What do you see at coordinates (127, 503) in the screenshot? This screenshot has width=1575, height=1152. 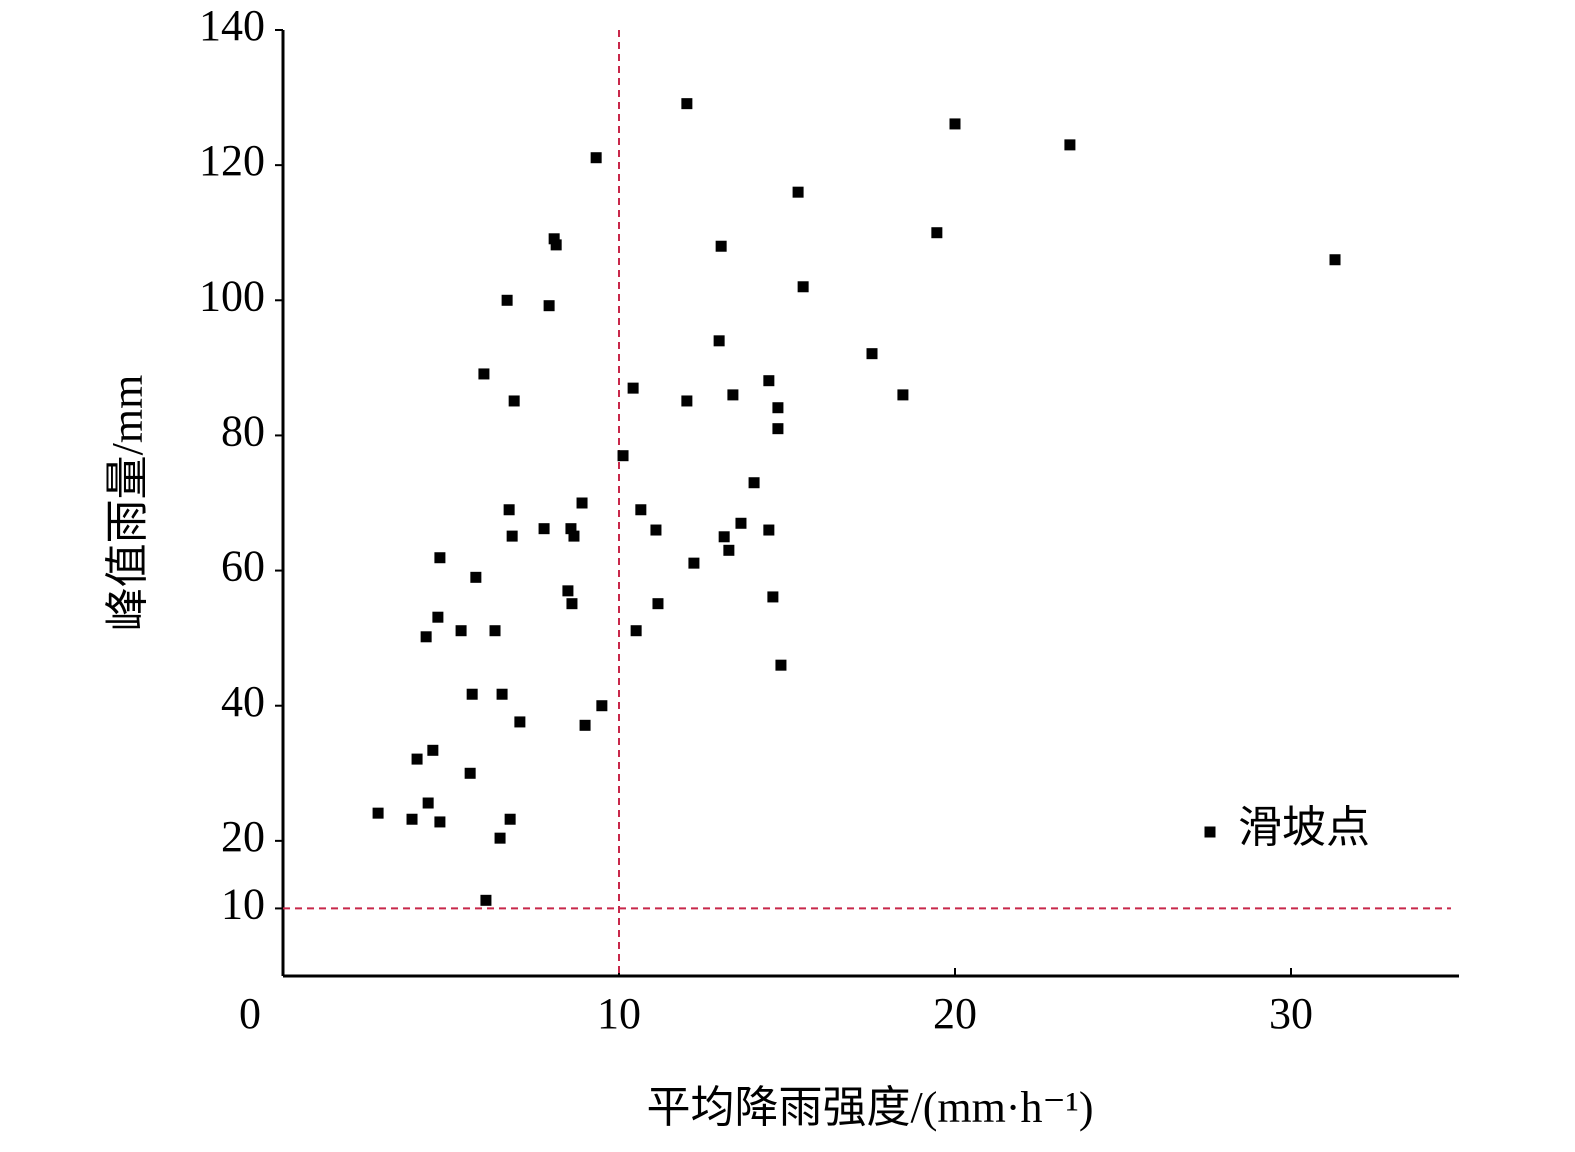 I see `y-axis-label: 峰值雨量/mm` at bounding box center [127, 503].